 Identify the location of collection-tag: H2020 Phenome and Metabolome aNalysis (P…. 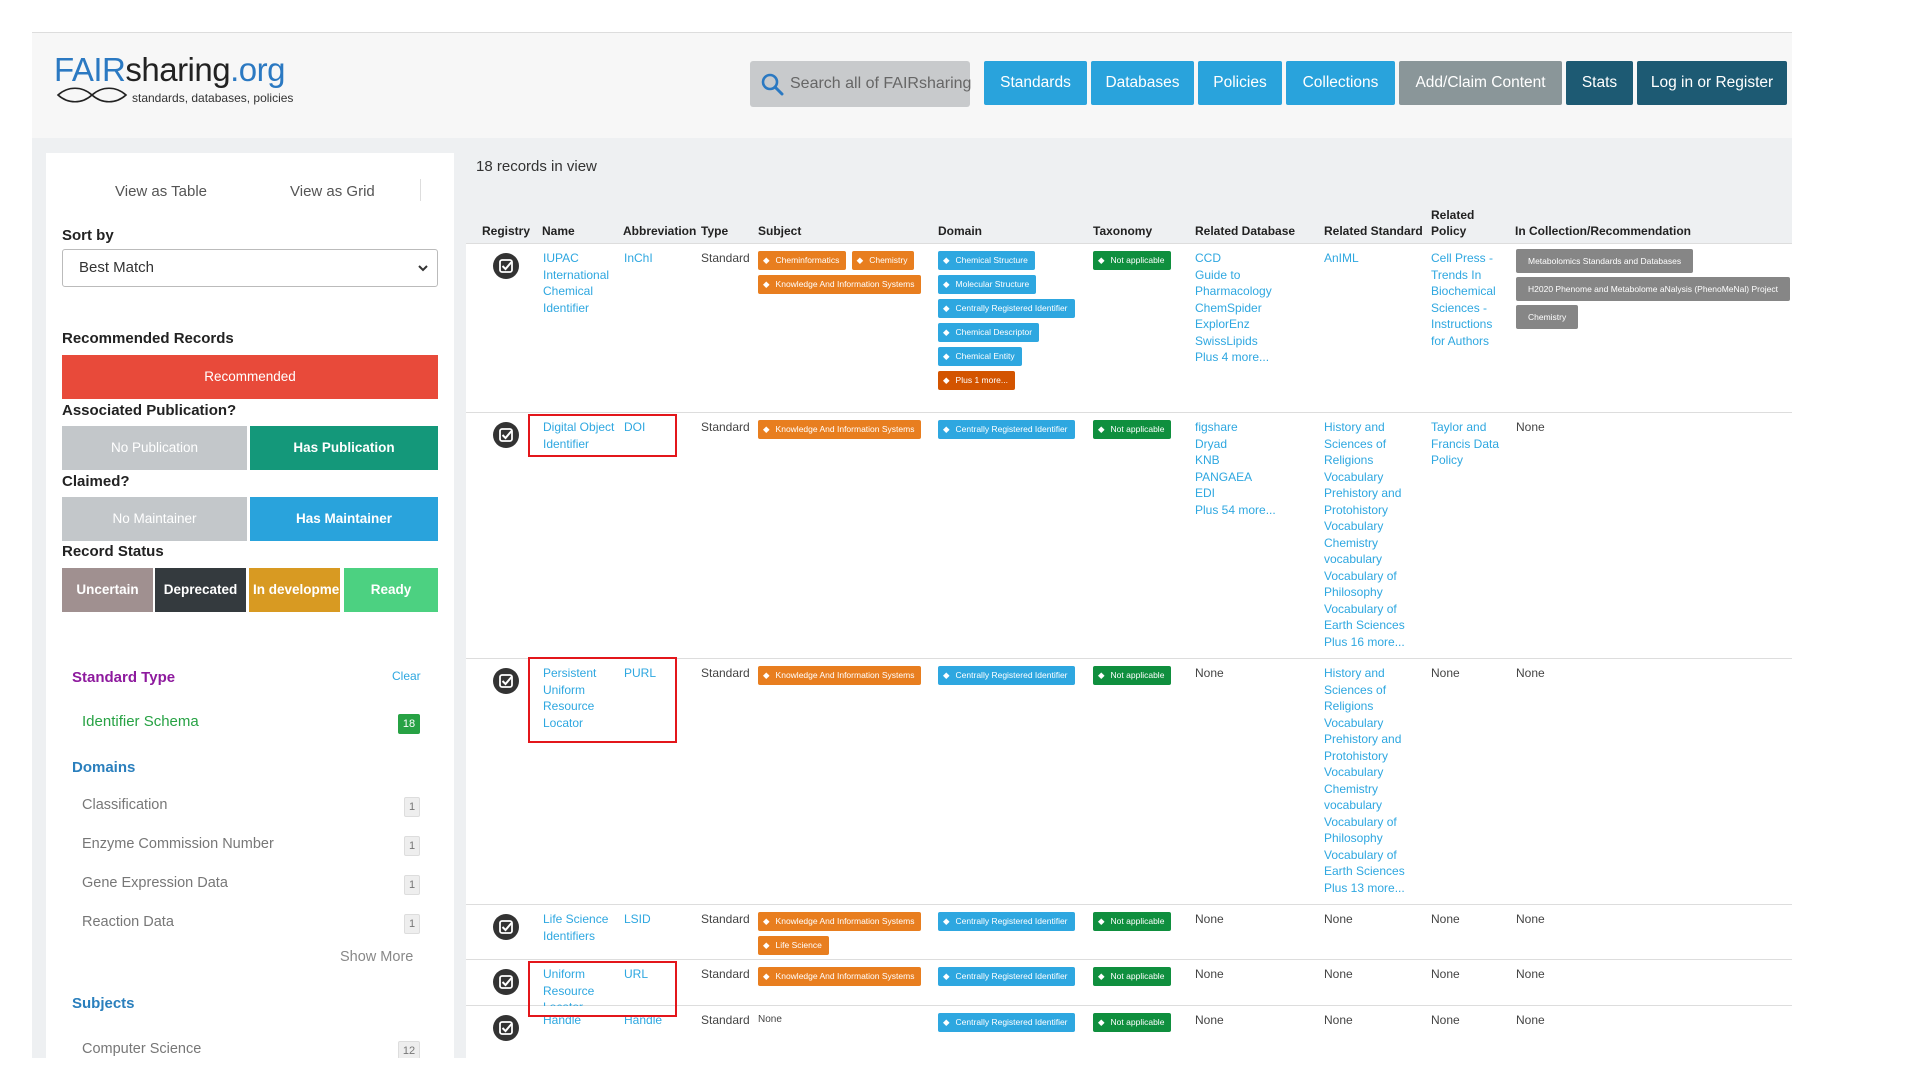
(1653, 289).